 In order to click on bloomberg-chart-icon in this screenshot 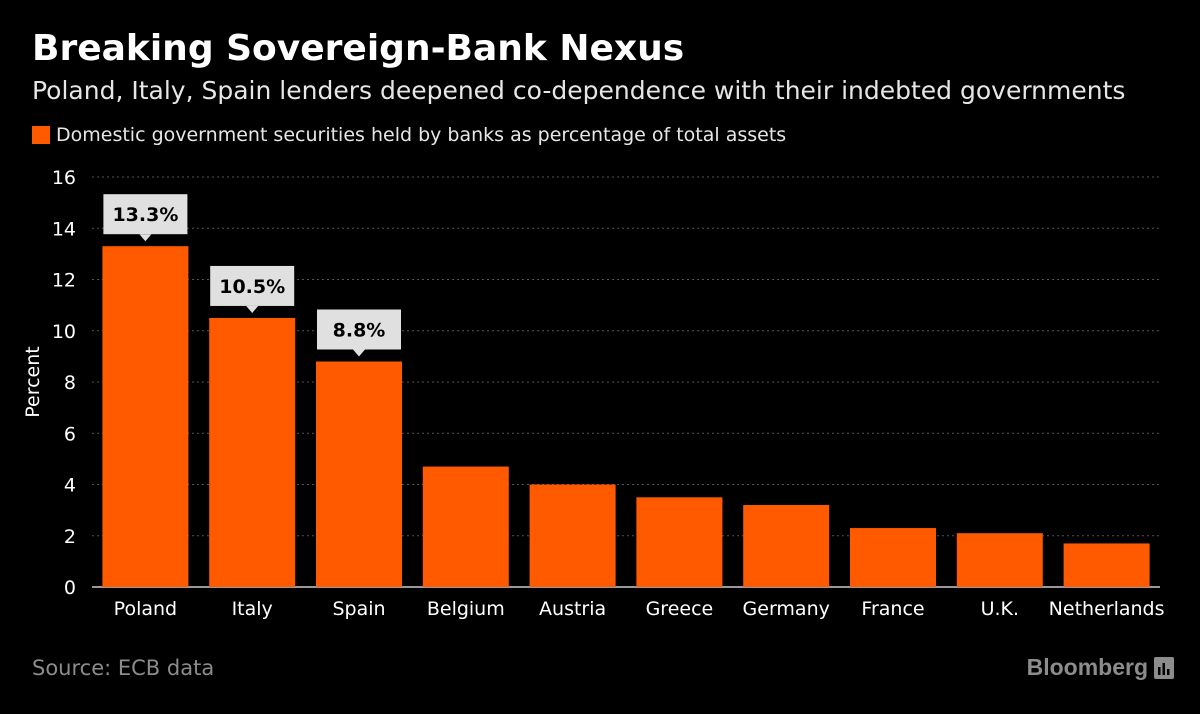, I will do `click(1164, 667)`.